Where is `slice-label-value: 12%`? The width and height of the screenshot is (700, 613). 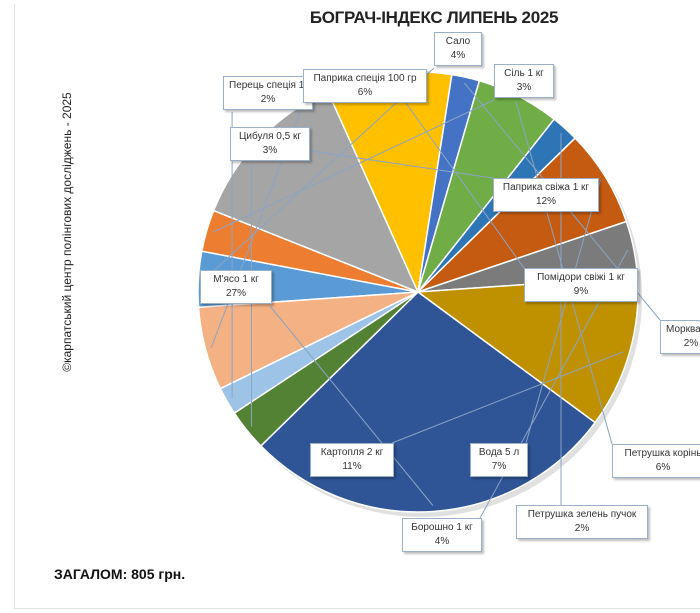 slice-label-value: 12% is located at coordinates (545, 201).